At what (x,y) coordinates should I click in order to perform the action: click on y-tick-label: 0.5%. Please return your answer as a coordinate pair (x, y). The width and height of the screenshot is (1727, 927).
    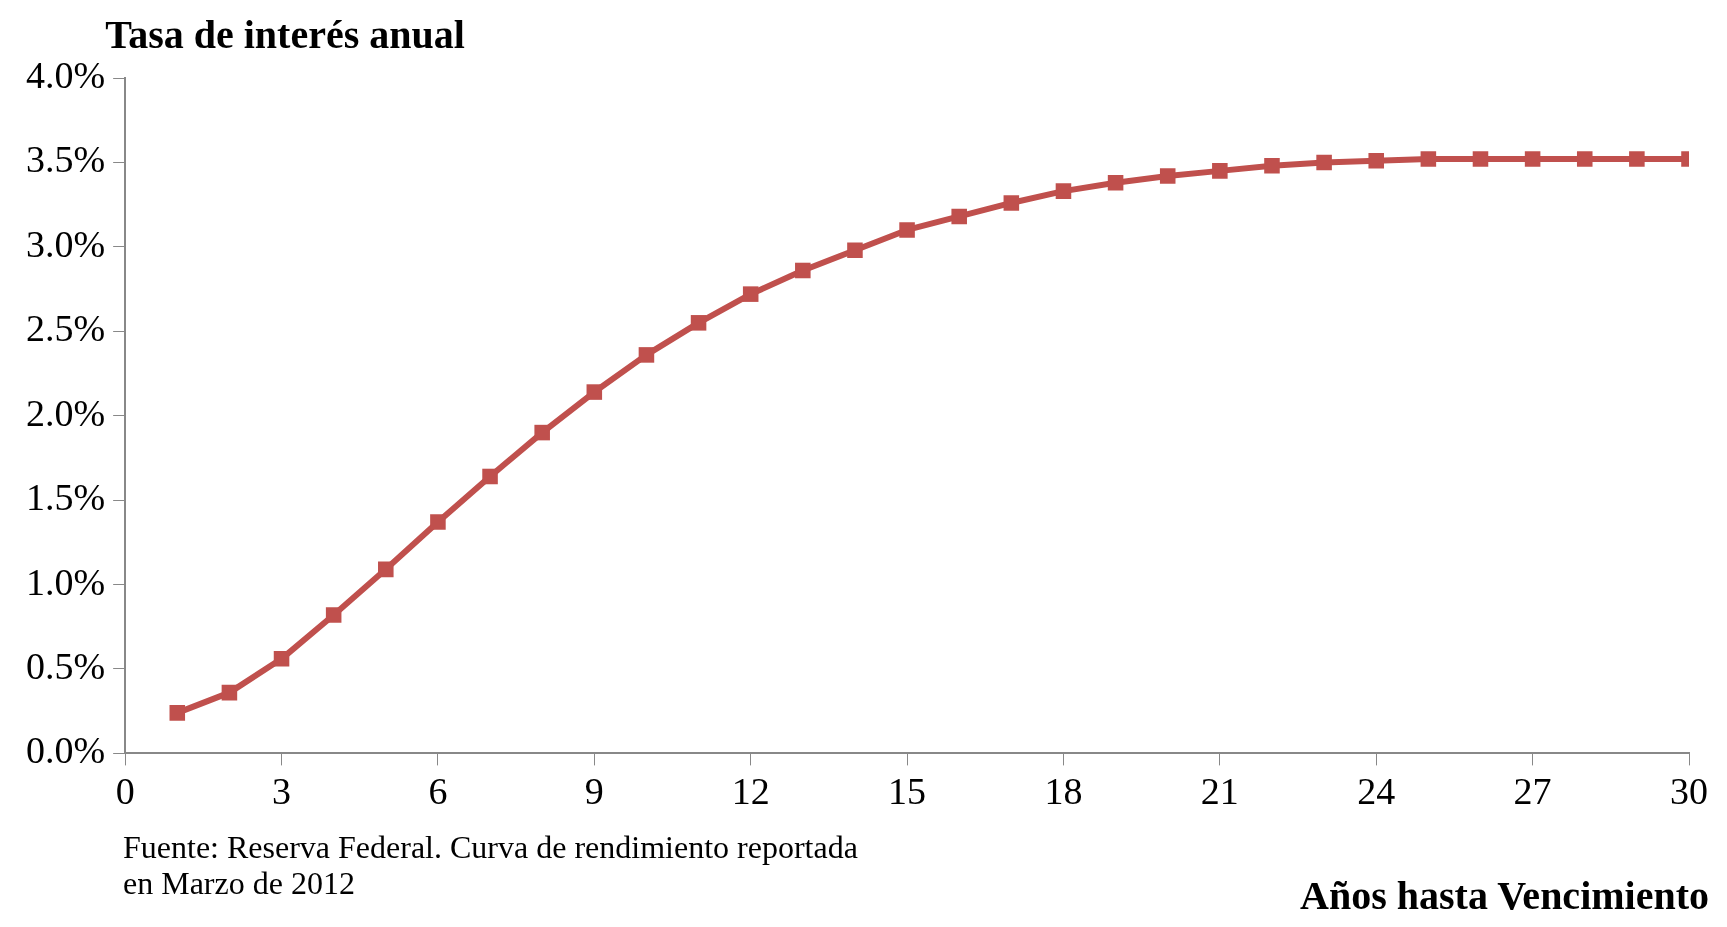
    Looking at the image, I should click on (66, 665).